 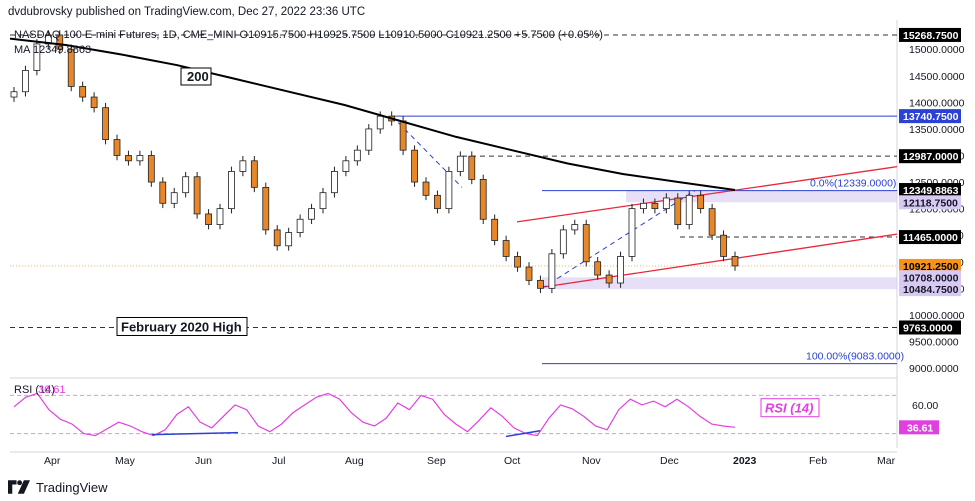 What do you see at coordinates (761, 196) in the screenshot?
I see `resistance-zone` at bounding box center [761, 196].